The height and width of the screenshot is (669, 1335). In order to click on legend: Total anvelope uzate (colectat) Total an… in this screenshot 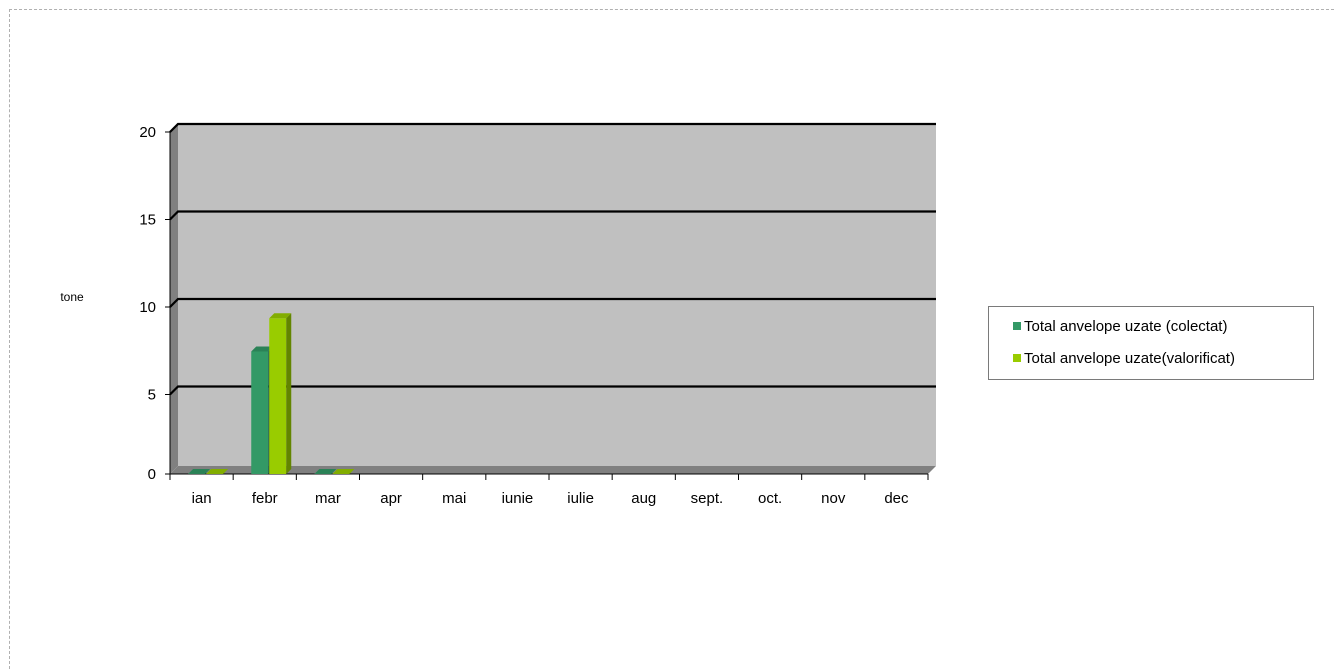, I will do `click(1151, 343)`.